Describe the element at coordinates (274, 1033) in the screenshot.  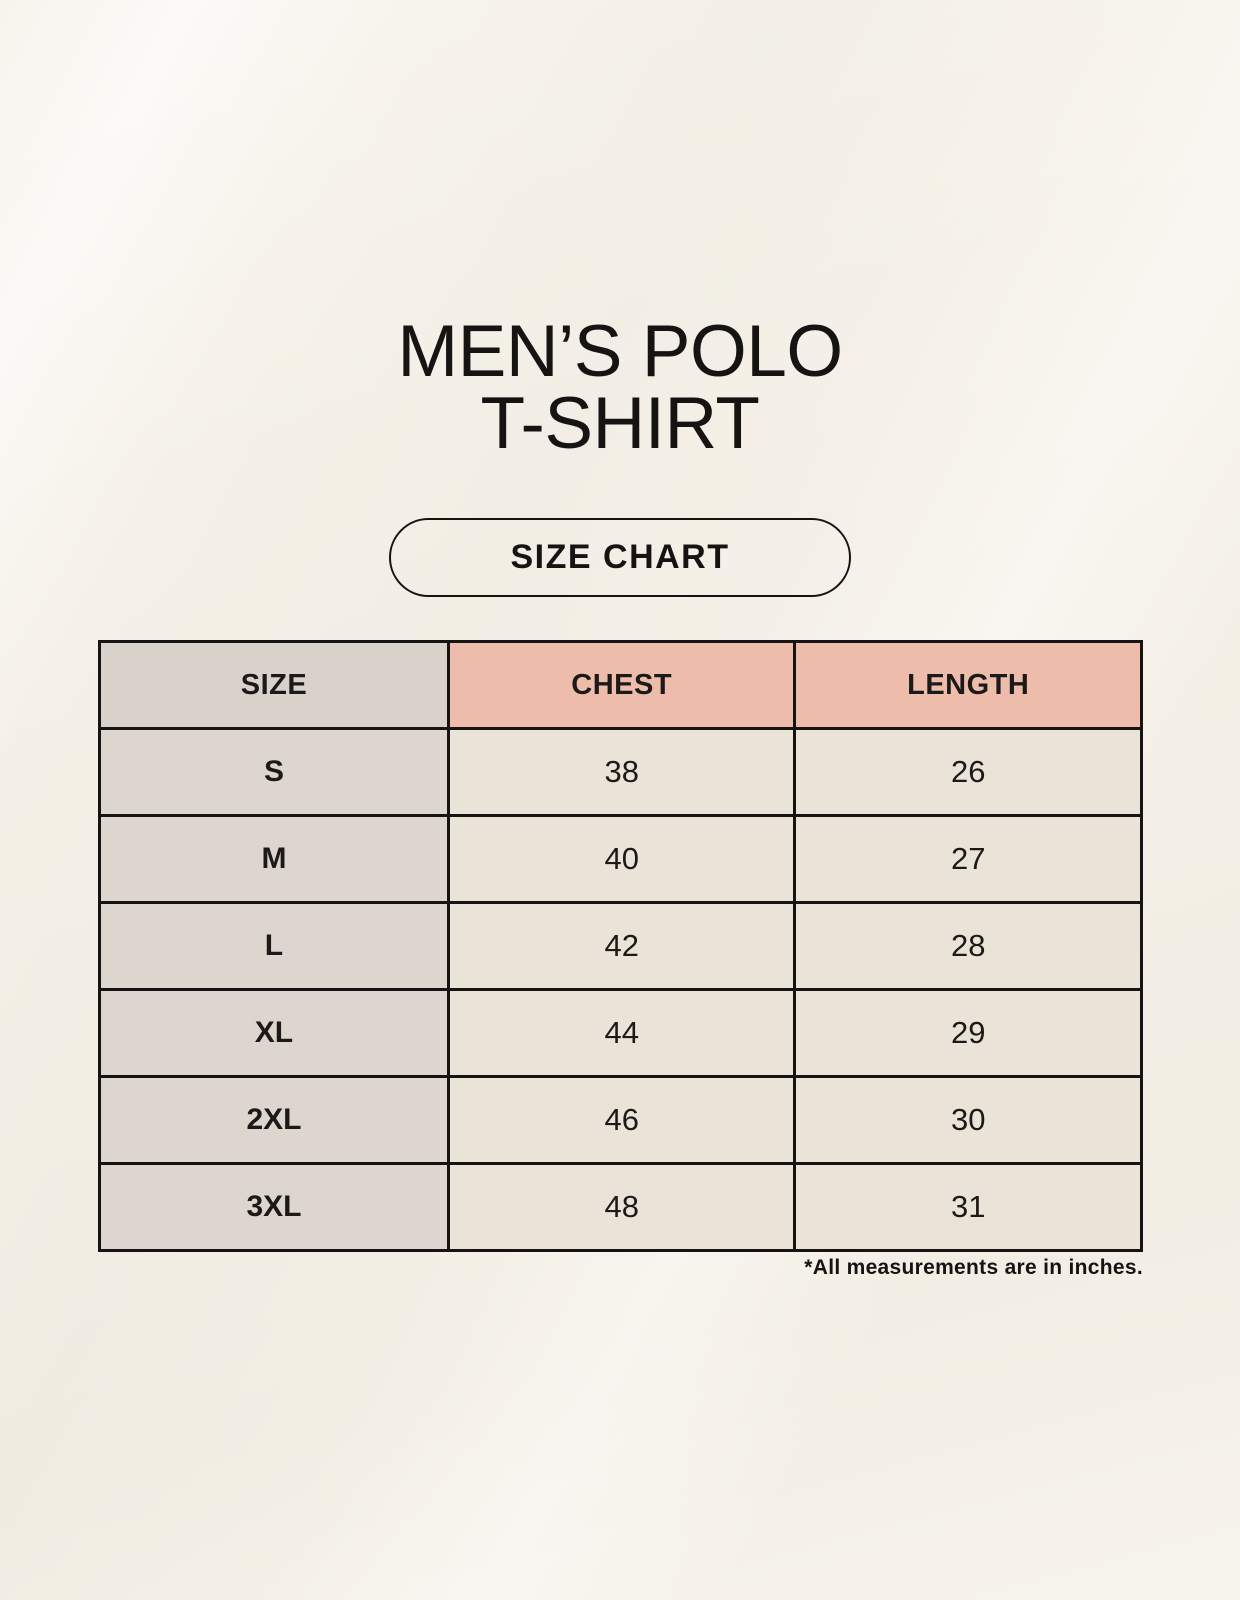
I see `size-label: XL` at that location.